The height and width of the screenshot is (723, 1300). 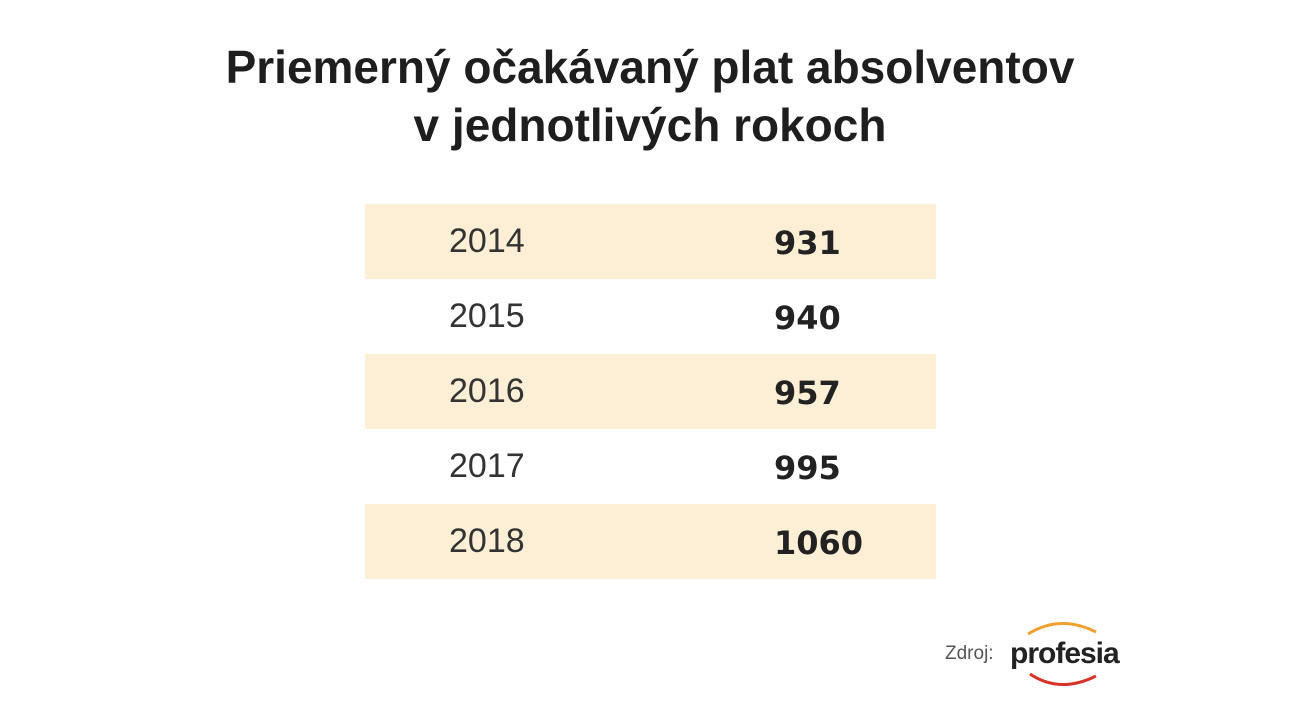 What do you see at coordinates (487, 241) in the screenshot?
I see `year-cell: 2014` at bounding box center [487, 241].